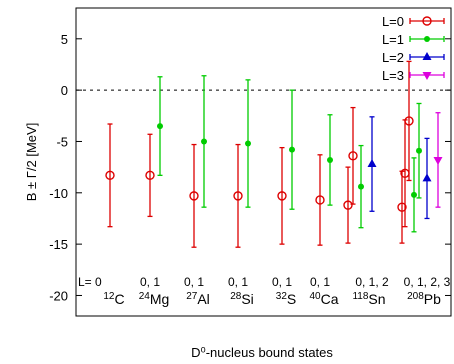  Describe the element at coordinates (159, 299) in the screenshot. I see `element-symbol: Mg` at that location.